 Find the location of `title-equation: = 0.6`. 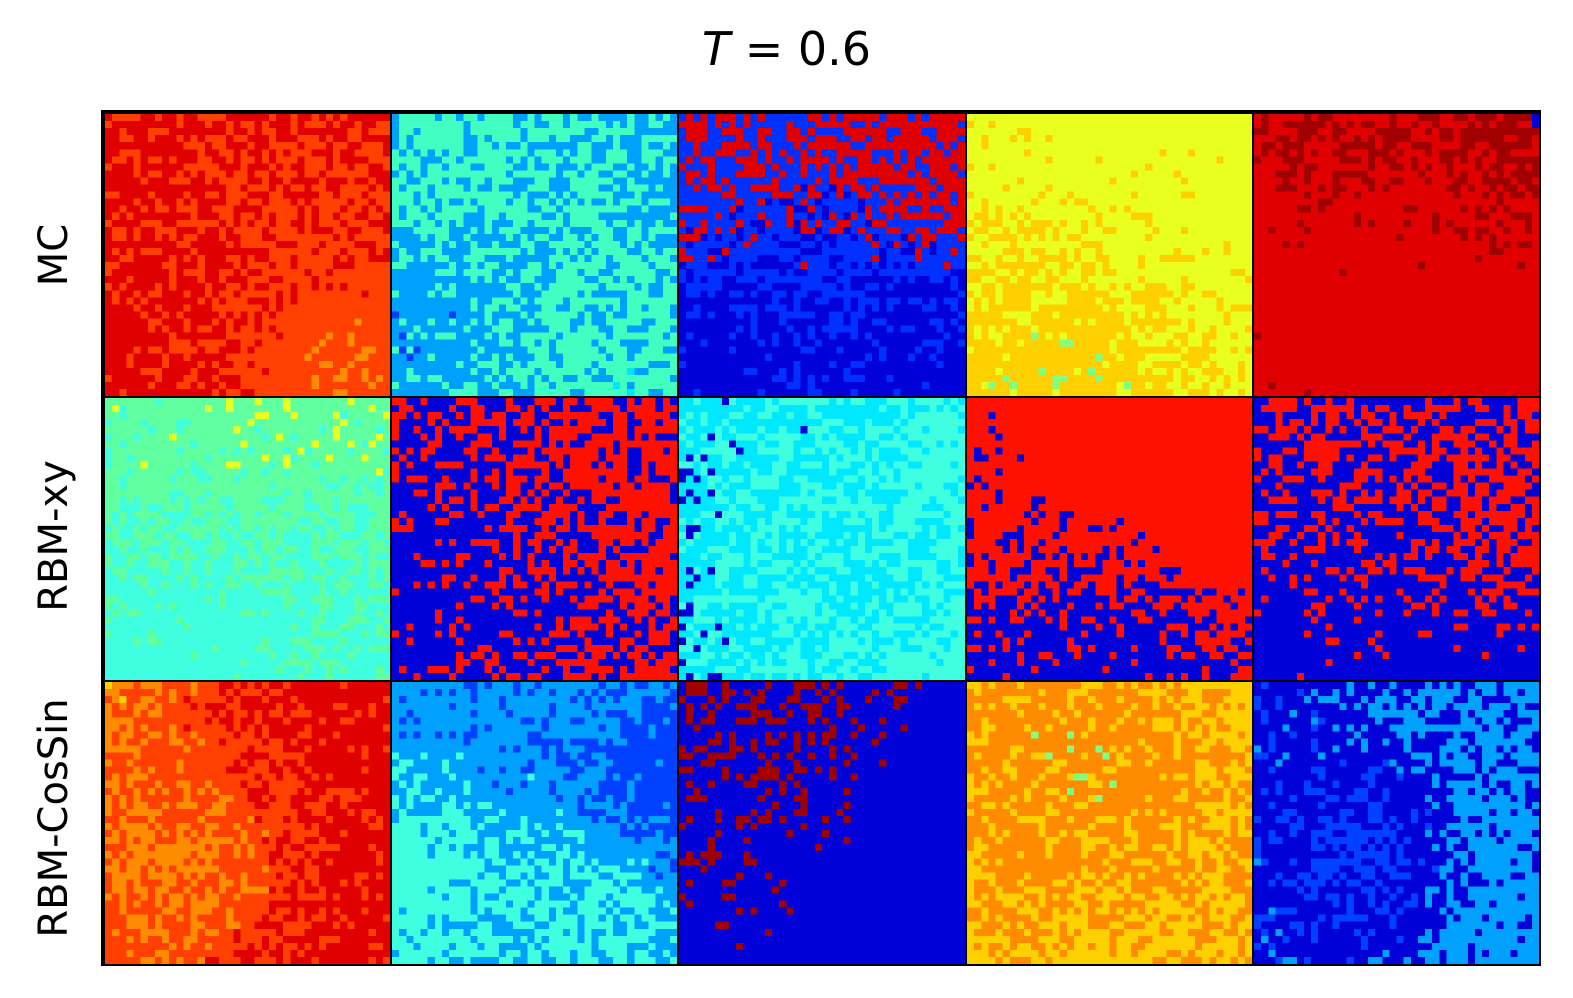

title-equation: = 0.6 is located at coordinates (801, 49).